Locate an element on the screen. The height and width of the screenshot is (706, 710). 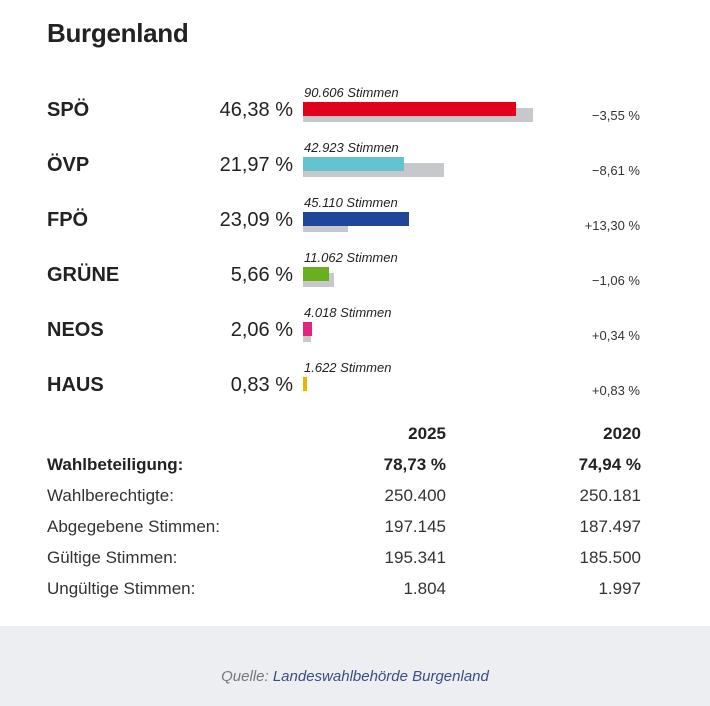
chart-title: Burgenland is located at coordinates (118, 33).